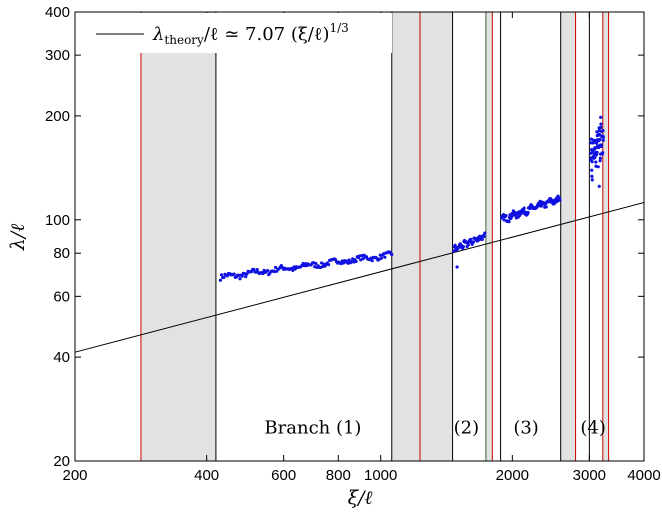 The height and width of the screenshot is (512, 662). What do you see at coordinates (283, 475) in the screenshot?
I see `x-tick-label: 600` at bounding box center [283, 475].